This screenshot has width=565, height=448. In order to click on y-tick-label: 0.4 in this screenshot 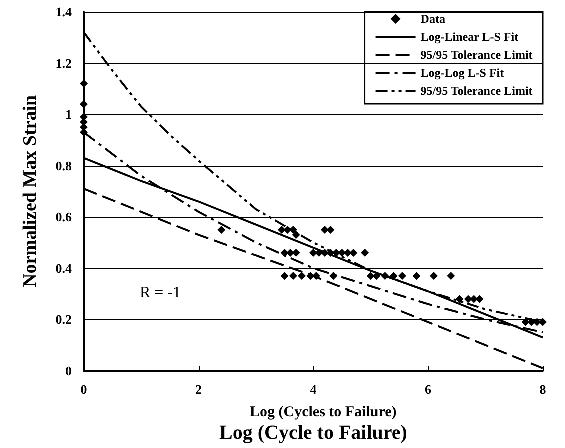, I will do `click(64, 268)`.